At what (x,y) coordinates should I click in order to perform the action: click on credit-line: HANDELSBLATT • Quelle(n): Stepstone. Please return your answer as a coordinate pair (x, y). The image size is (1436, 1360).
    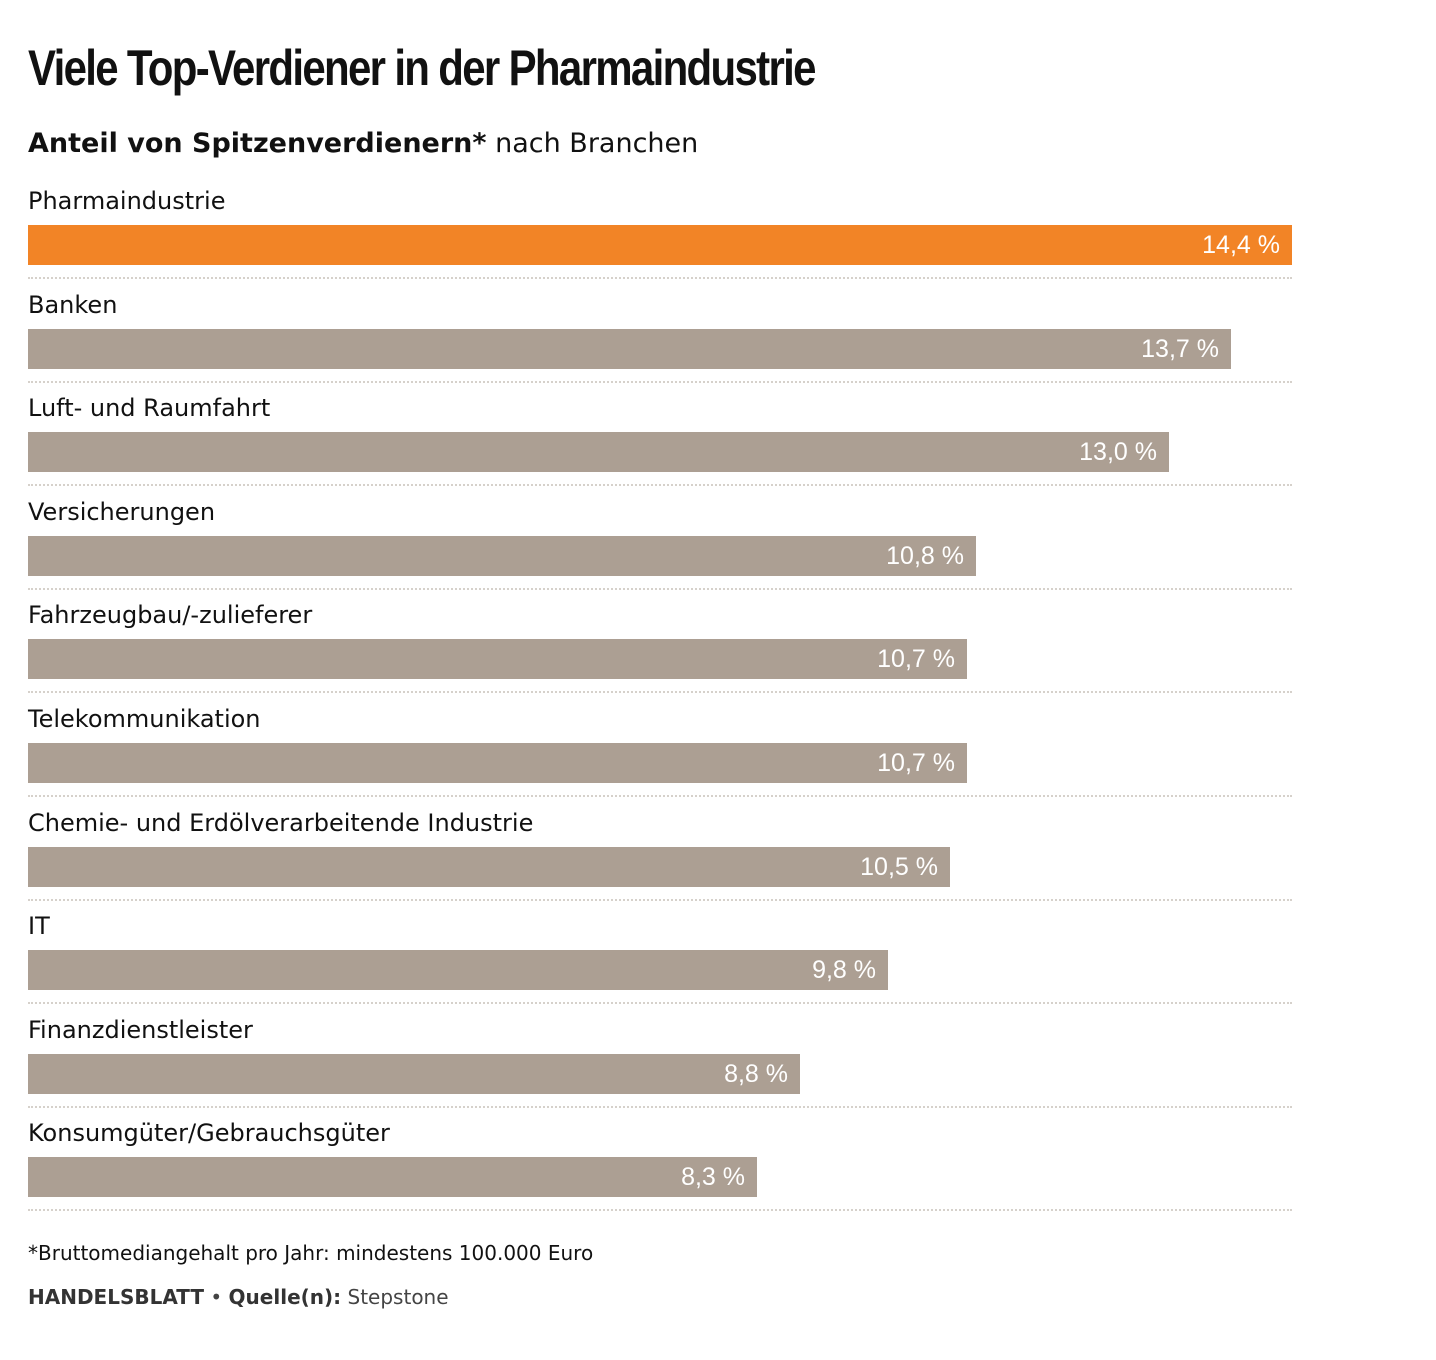
    Looking at the image, I should click on (238, 1297).